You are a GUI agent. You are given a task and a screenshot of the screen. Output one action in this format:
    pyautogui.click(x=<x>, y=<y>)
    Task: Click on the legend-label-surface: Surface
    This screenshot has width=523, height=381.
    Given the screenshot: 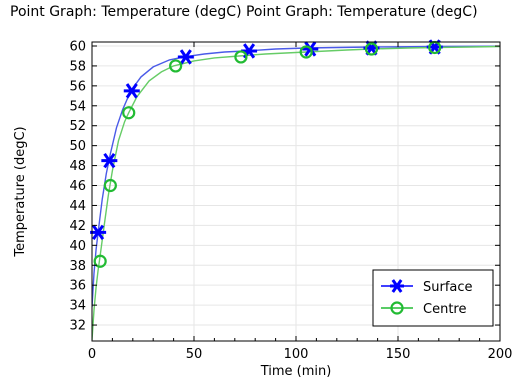 What is the action you would take?
    pyautogui.click(x=448, y=287)
    